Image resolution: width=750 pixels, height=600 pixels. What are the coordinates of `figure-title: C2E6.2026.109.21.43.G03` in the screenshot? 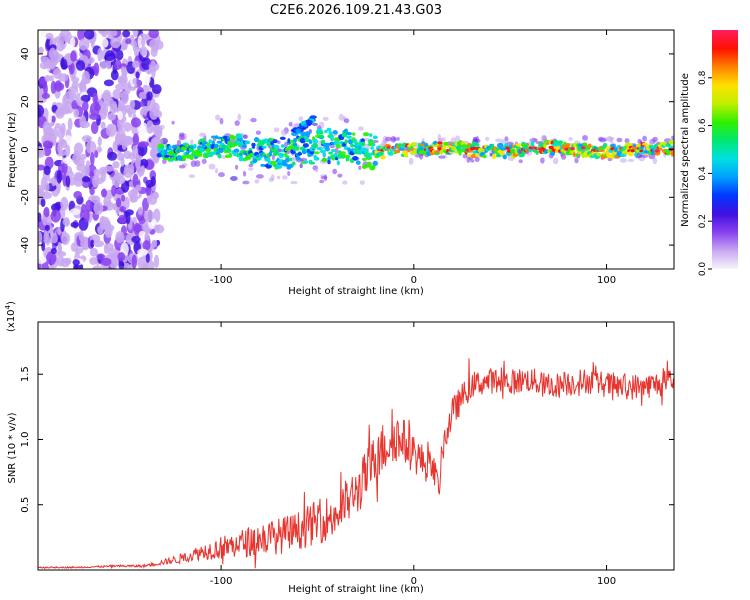 It's located at (356, 10).